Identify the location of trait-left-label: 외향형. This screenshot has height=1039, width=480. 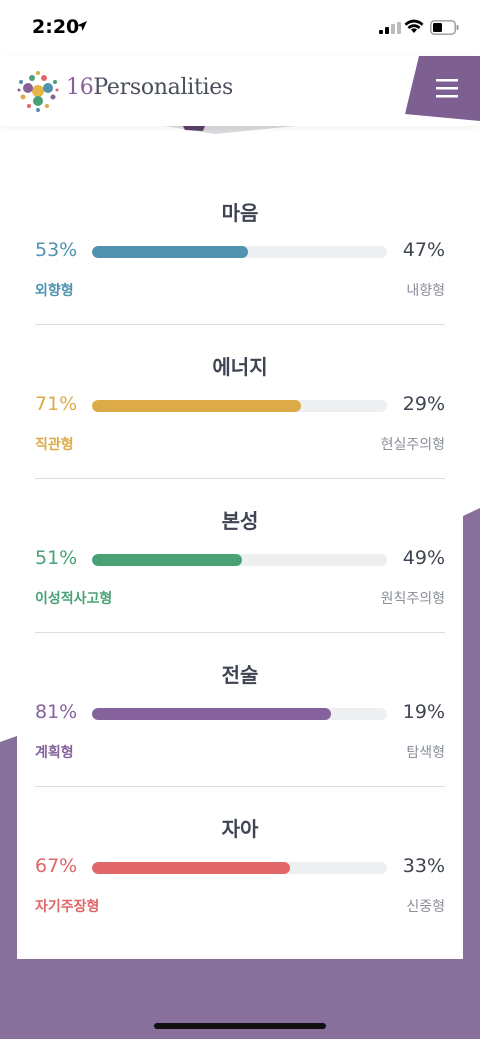
(54, 291).